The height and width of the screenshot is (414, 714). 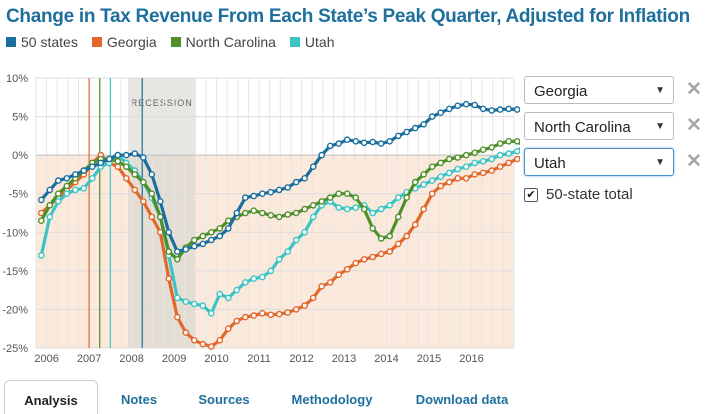 I want to click on legend-swatch, so click(x=294, y=42).